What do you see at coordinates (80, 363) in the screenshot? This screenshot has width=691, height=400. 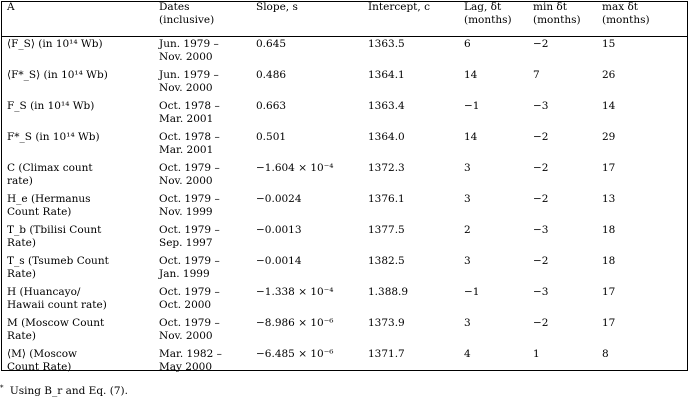 I see `table-cell: ⟨M⟩ (Moscow Count Rate)` at bounding box center [80, 363].